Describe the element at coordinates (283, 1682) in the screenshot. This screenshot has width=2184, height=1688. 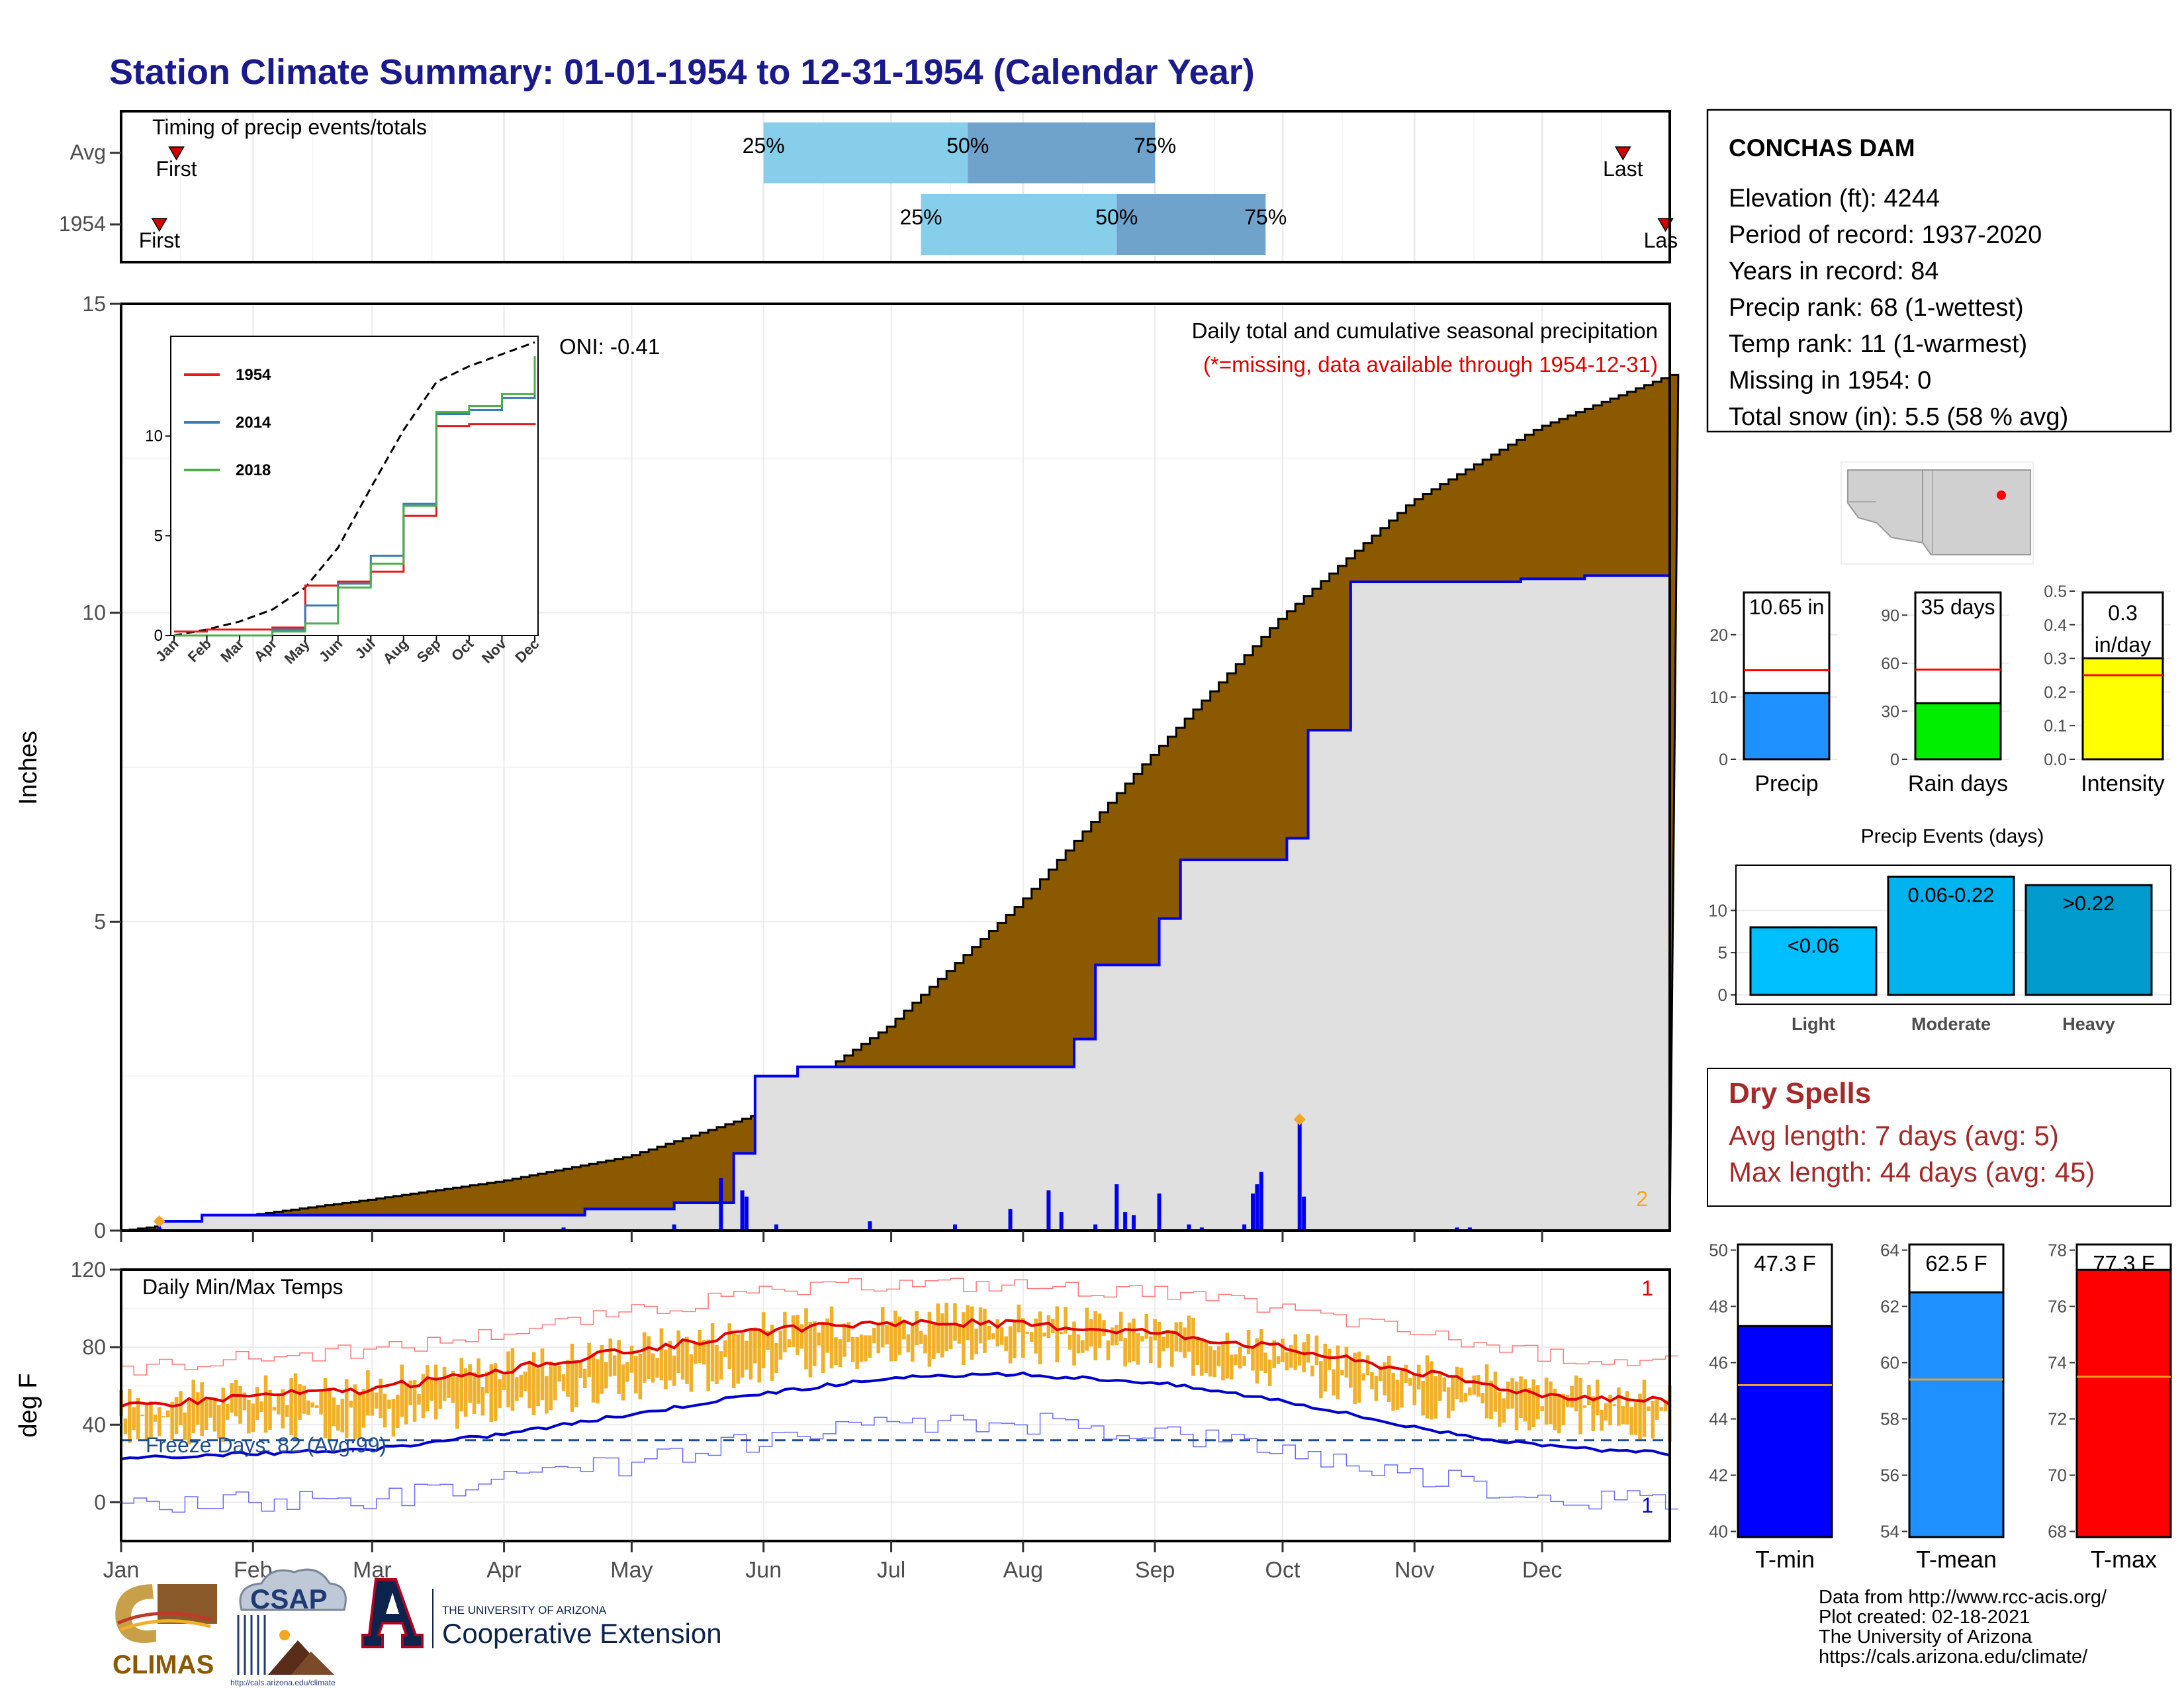
I see `csap-url: http://cals.arizona.edu/climate` at that location.